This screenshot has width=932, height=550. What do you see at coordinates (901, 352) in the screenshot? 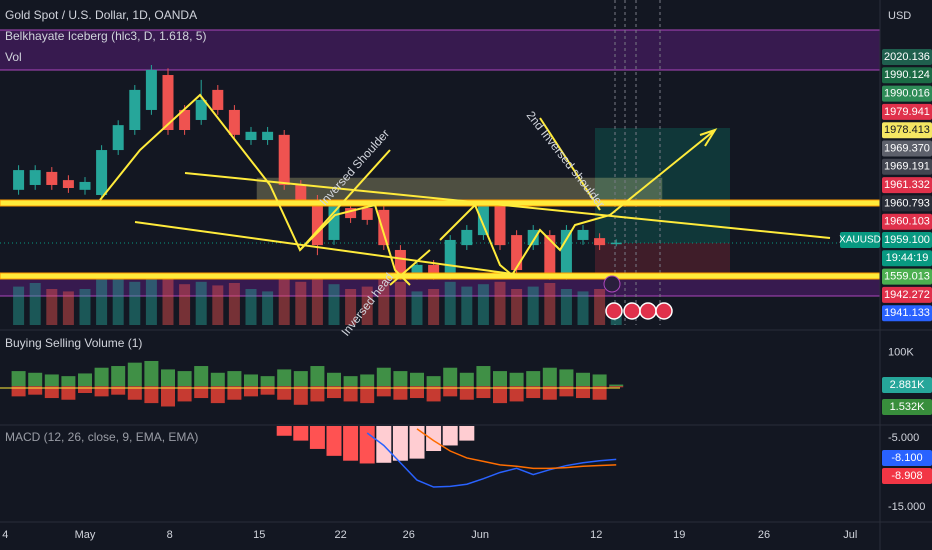
I see `y-tick-label: 100K` at bounding box center [901, 352].